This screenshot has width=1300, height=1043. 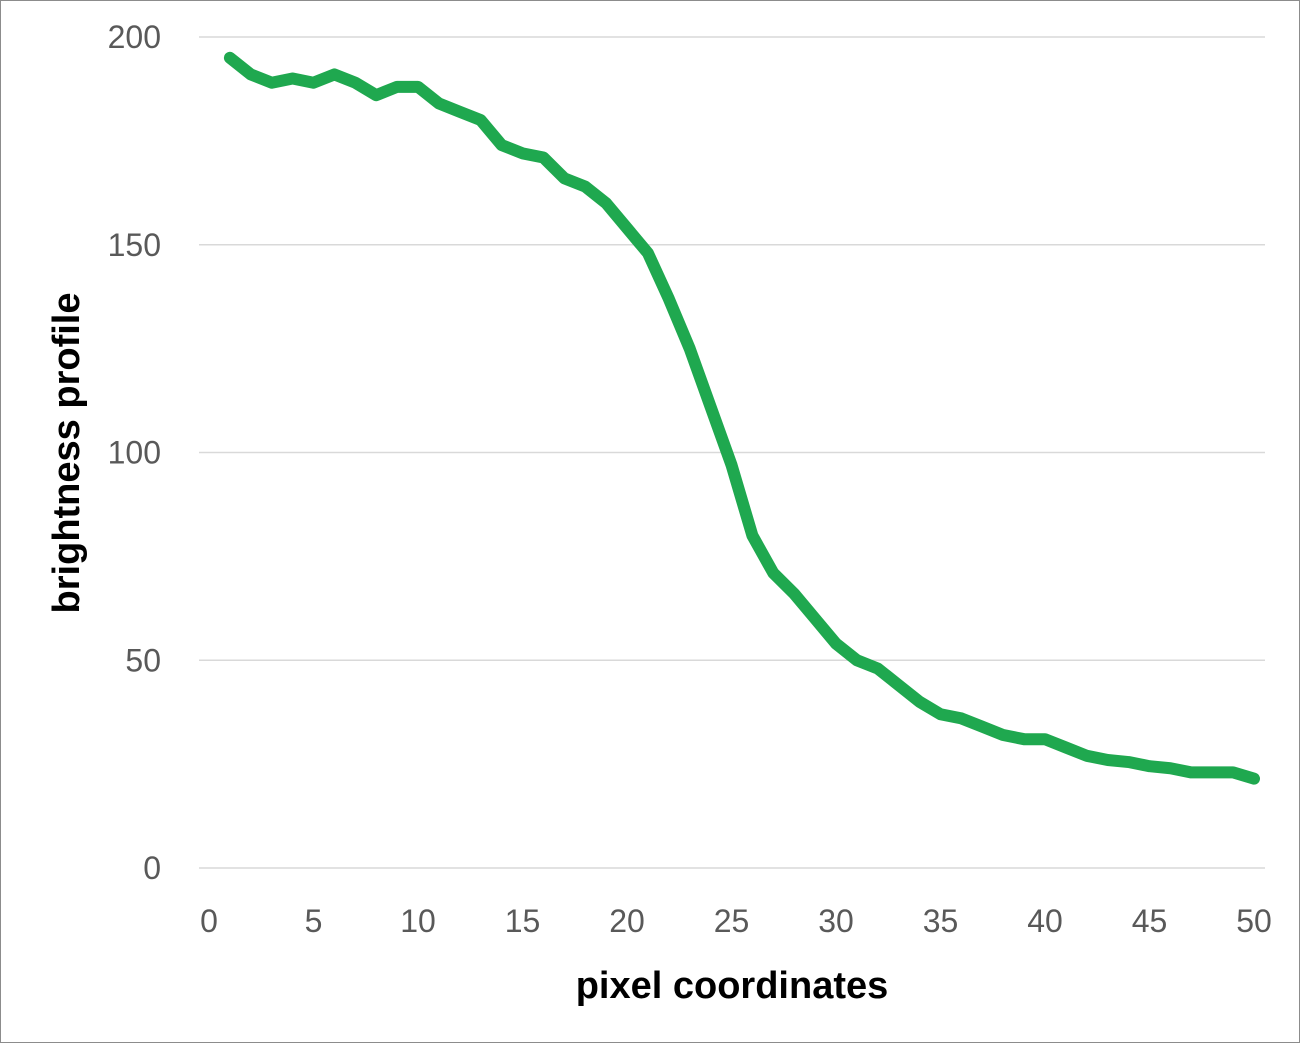 I want to click on x-tick-label: 10, so click(x=418, y=921).